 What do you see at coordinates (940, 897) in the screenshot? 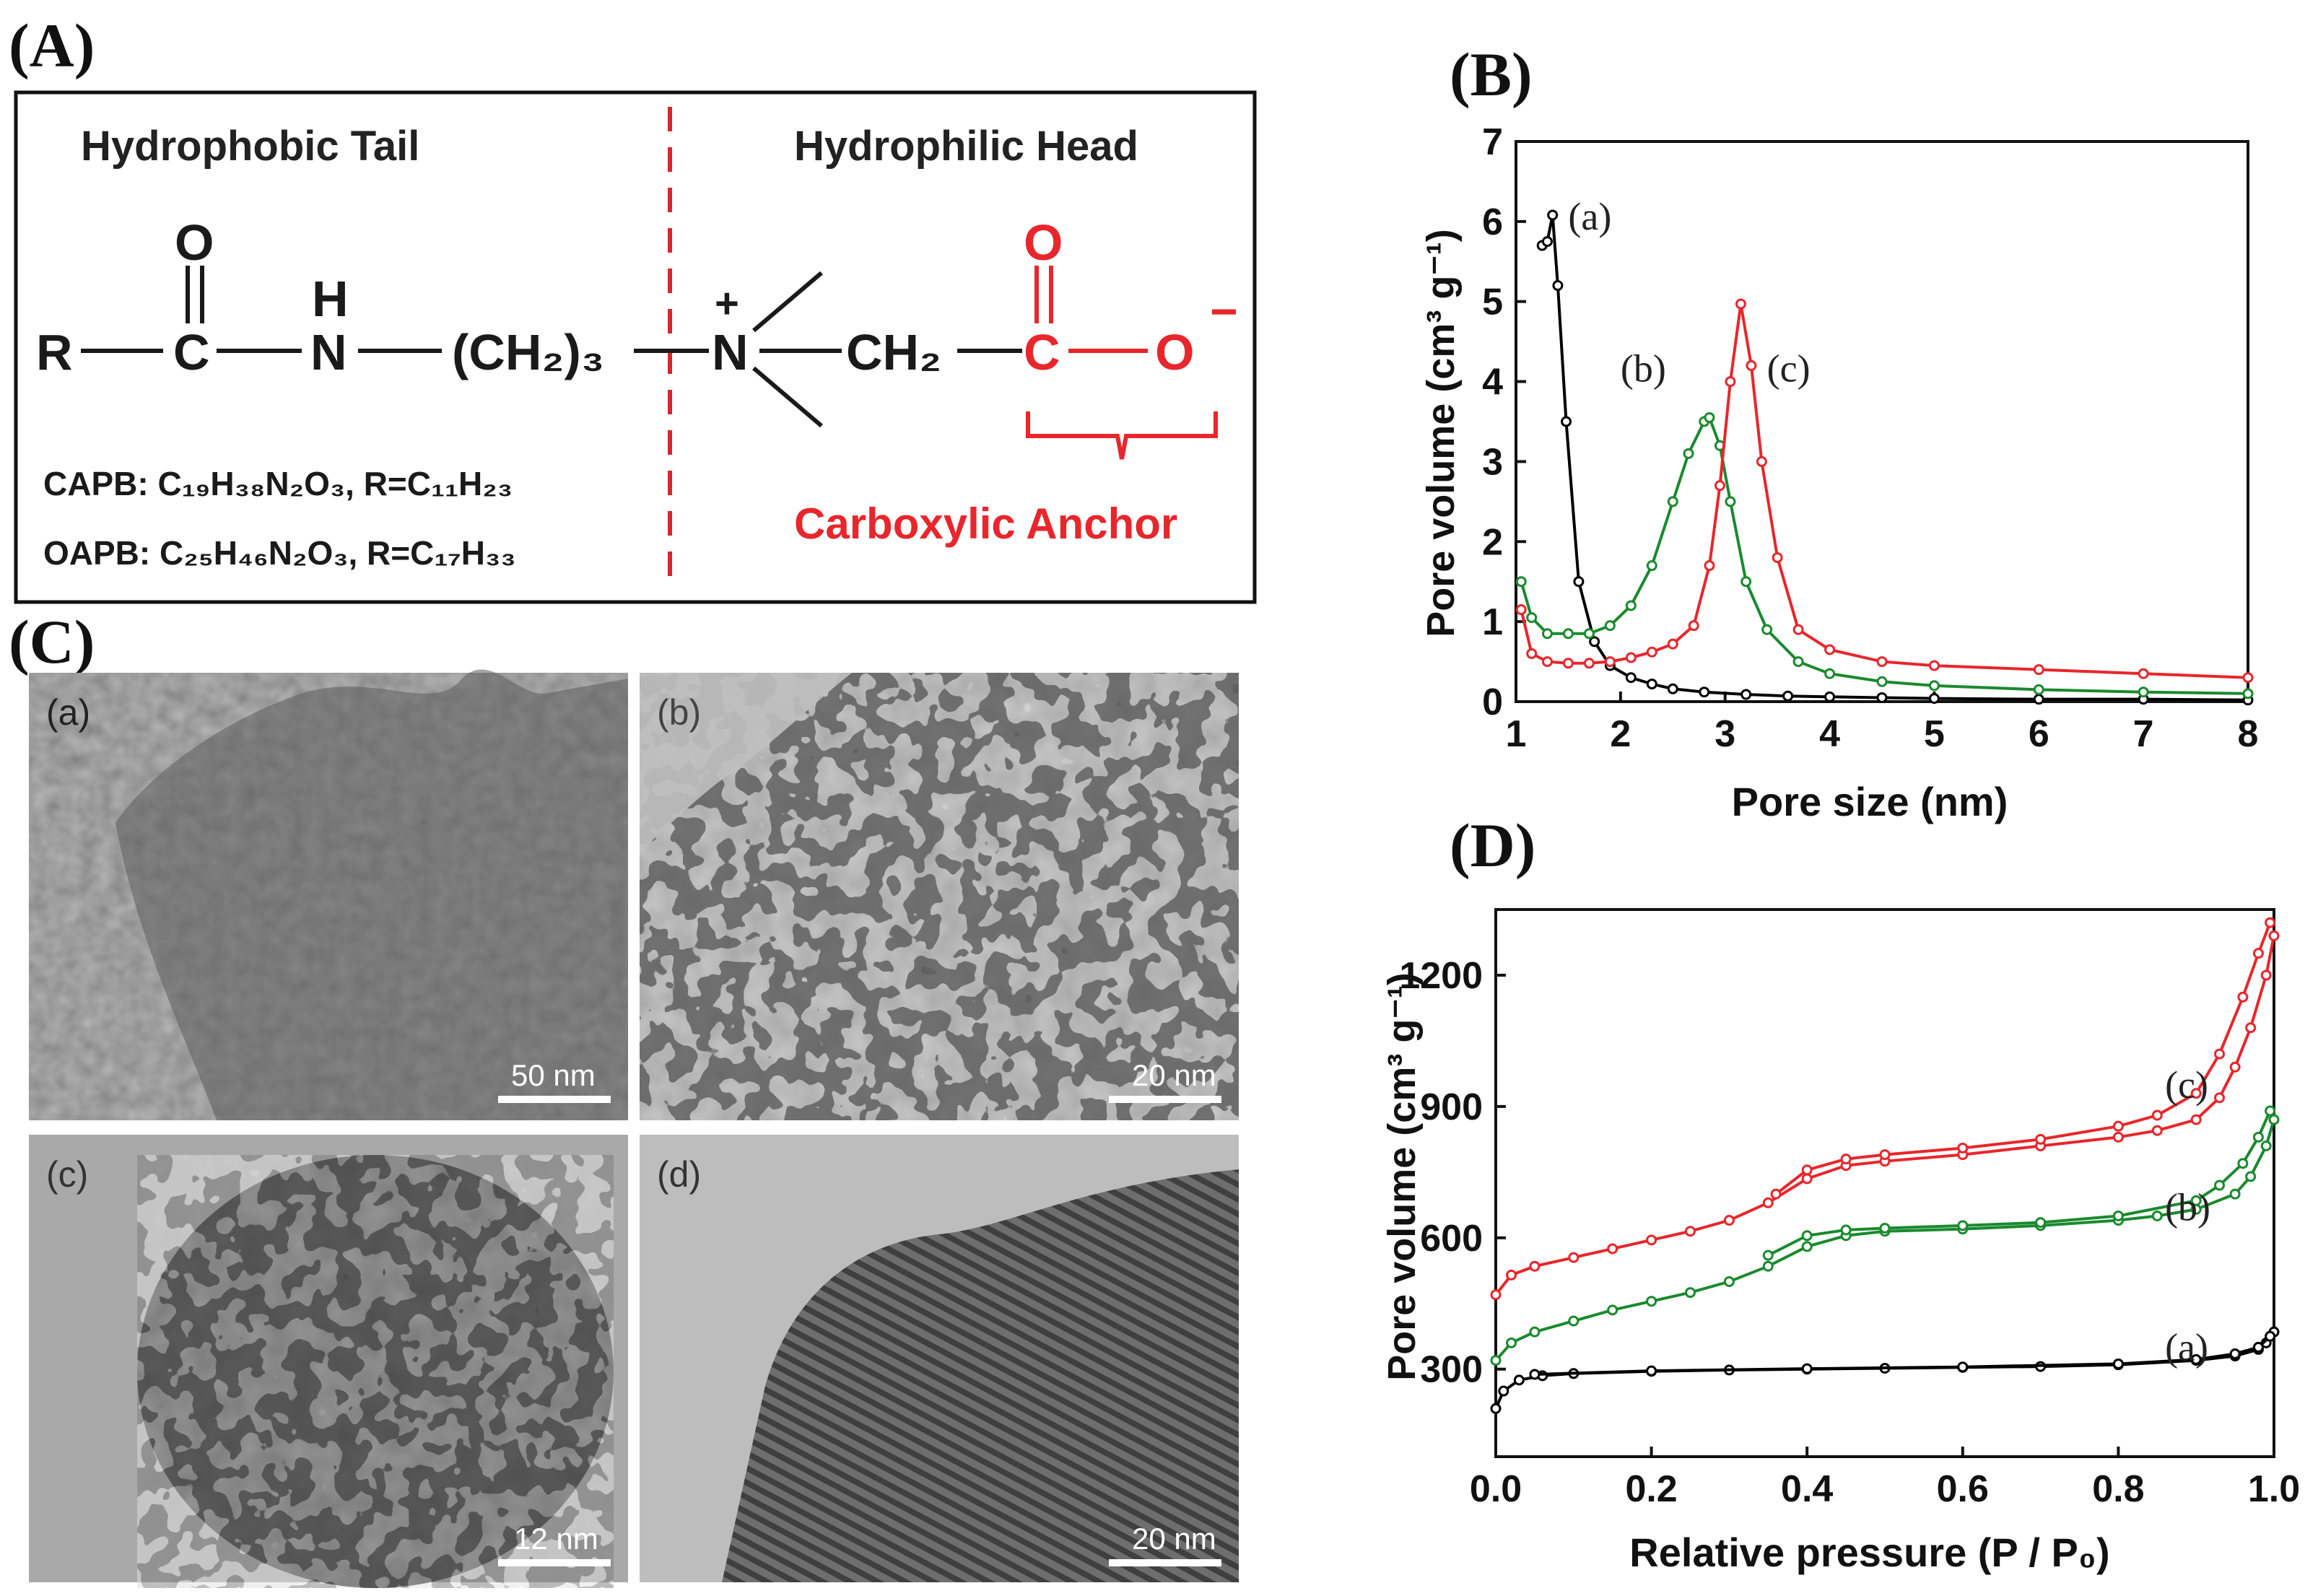
I see `tem-image-b: (b) 20 nm` at bounding box center [940, 897].